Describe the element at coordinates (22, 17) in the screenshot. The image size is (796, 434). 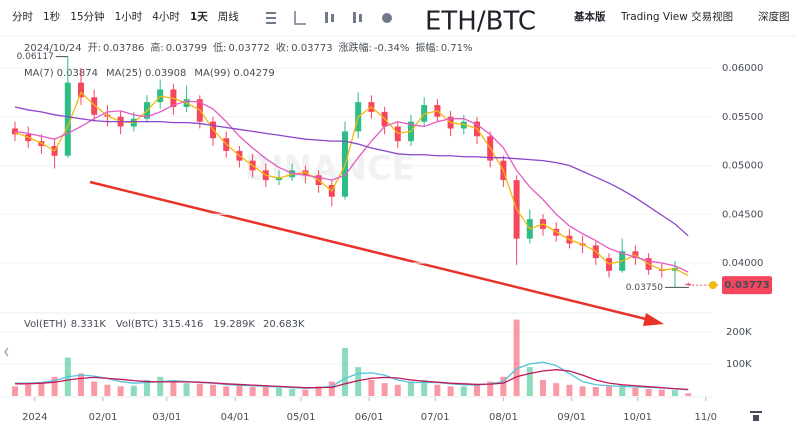
I see `interval-tab: 分时` at that location.